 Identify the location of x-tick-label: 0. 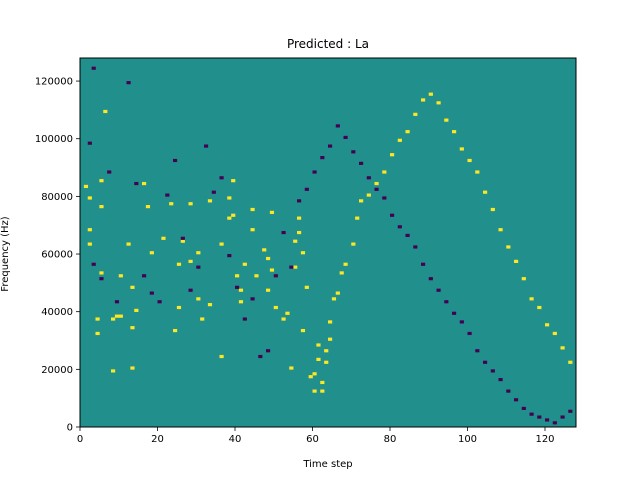
(80, 439).